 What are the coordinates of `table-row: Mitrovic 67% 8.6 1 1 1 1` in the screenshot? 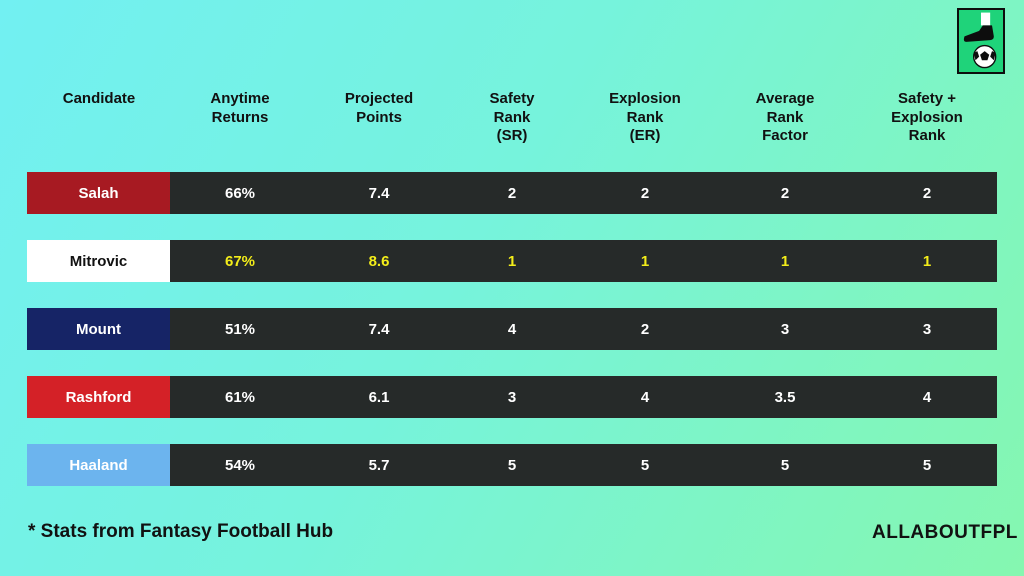 It's located at (512, 261).